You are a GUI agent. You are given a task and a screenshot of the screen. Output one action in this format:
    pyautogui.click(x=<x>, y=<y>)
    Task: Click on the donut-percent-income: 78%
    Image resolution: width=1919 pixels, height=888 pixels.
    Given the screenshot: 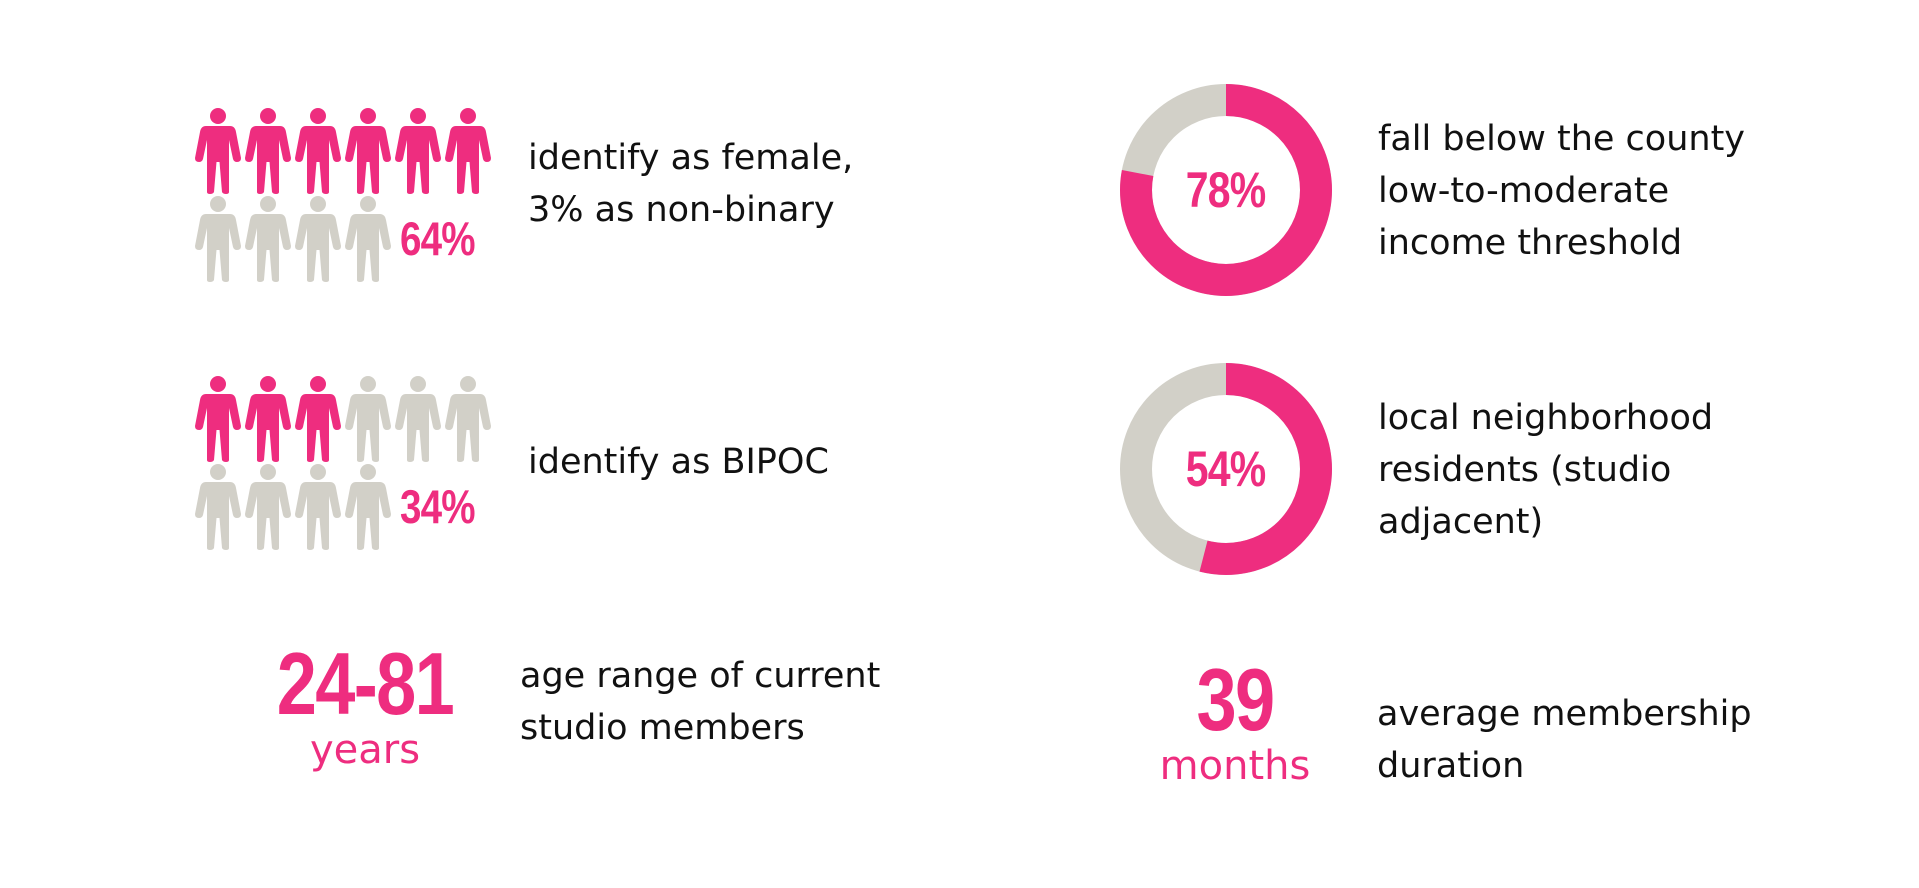 What is the action you would take?
    pyautogui.click(x=1226, y=190)
    